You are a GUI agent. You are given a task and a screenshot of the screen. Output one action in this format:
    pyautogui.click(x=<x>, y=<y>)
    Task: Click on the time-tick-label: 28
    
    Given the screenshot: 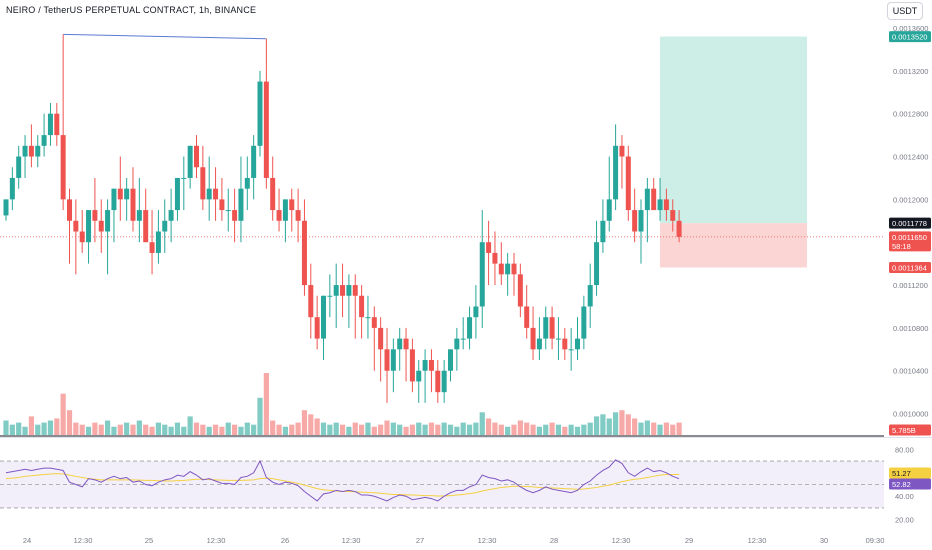 What is the action you would take?
    pyautogui.click(x=554, y=540)
    